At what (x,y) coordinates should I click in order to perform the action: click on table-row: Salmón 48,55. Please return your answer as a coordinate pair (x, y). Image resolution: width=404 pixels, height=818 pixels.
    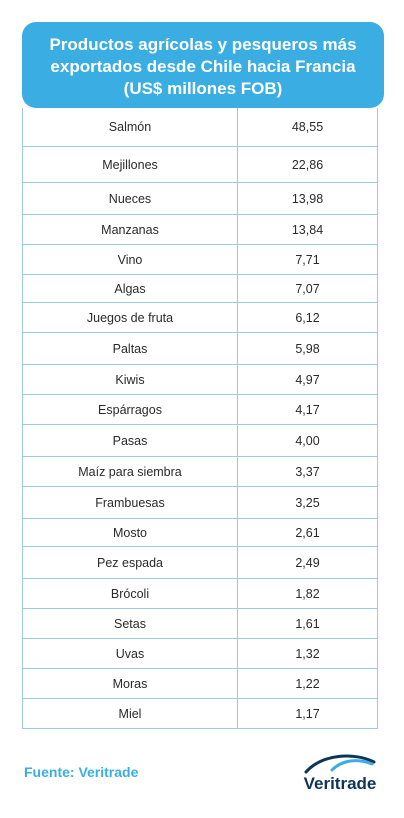
    Looking at the image, I should click on (200, 127).